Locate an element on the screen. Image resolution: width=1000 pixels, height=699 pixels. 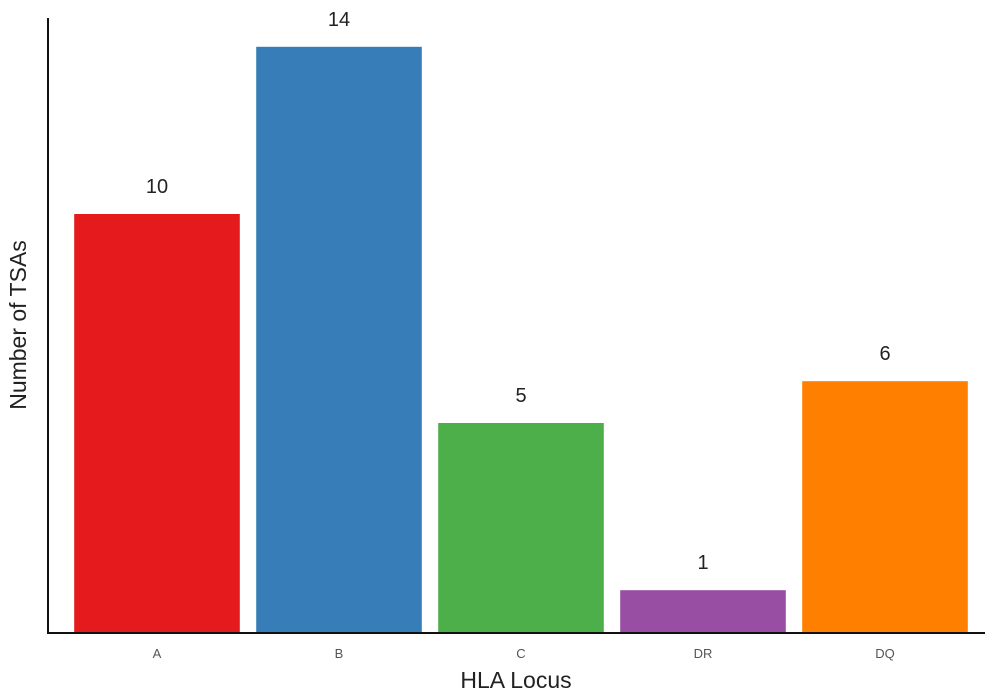
x-tick-label-dr: DR is located at coordinates (703, 653).